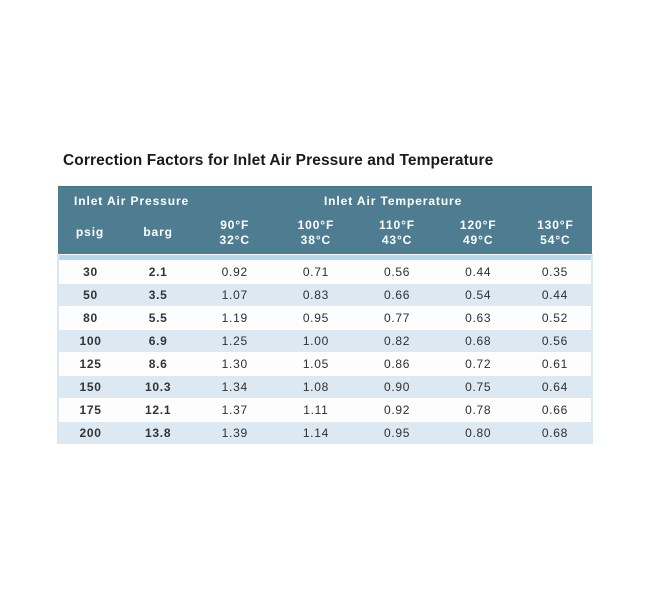 The width and height of the screenshot is (650, 596). Describe the element at coordinates (158, 272) in the screenshot. I see `table-cell: 2.1` at that location.